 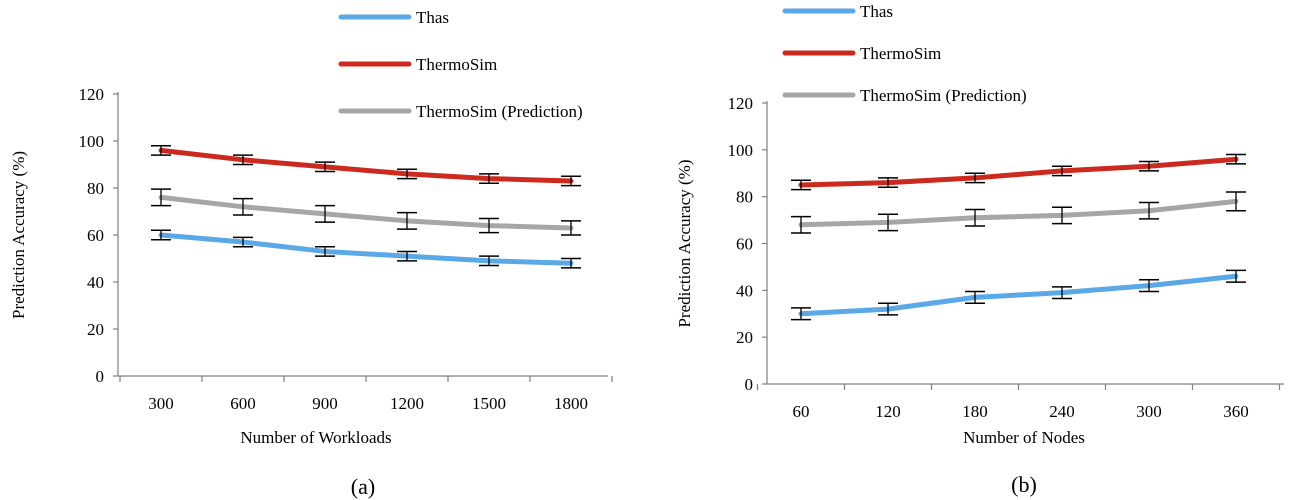 What do you see at coordinates (243, 403) in the screenshot?
I see `x-tick-label: 600` at bounding box center [243, 403].